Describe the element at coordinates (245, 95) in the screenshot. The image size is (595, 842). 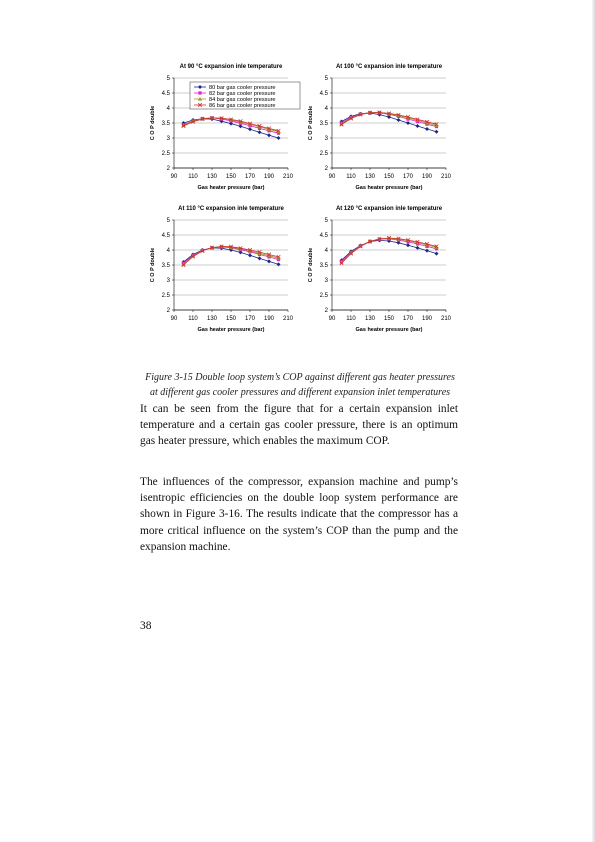
I see `legend-box` at that location.